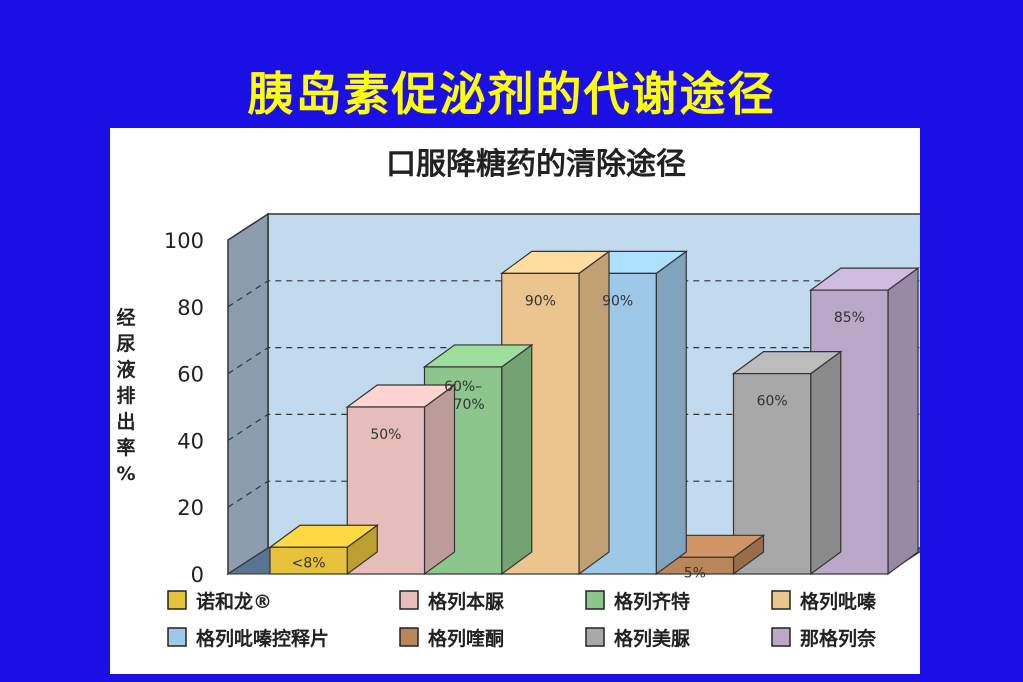 The image size is (1023, 682). Describe the element at coordinates (695, 573) in the screenshot. I see `data-label: 5%` at that location.